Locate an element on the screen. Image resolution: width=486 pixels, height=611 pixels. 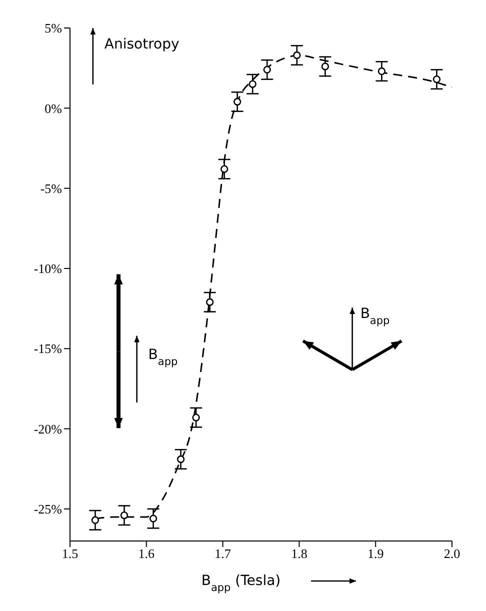
x-tick-label: 1.5 is located at coordinates (70, 554).